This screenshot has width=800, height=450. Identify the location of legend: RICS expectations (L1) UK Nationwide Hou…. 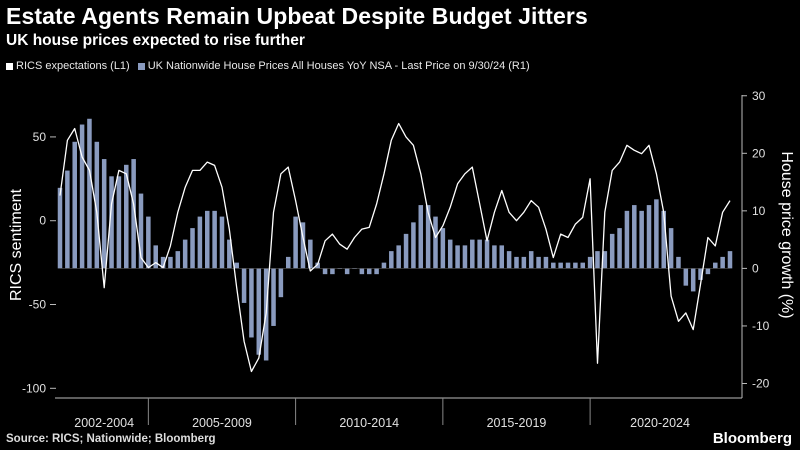
(272, 66).